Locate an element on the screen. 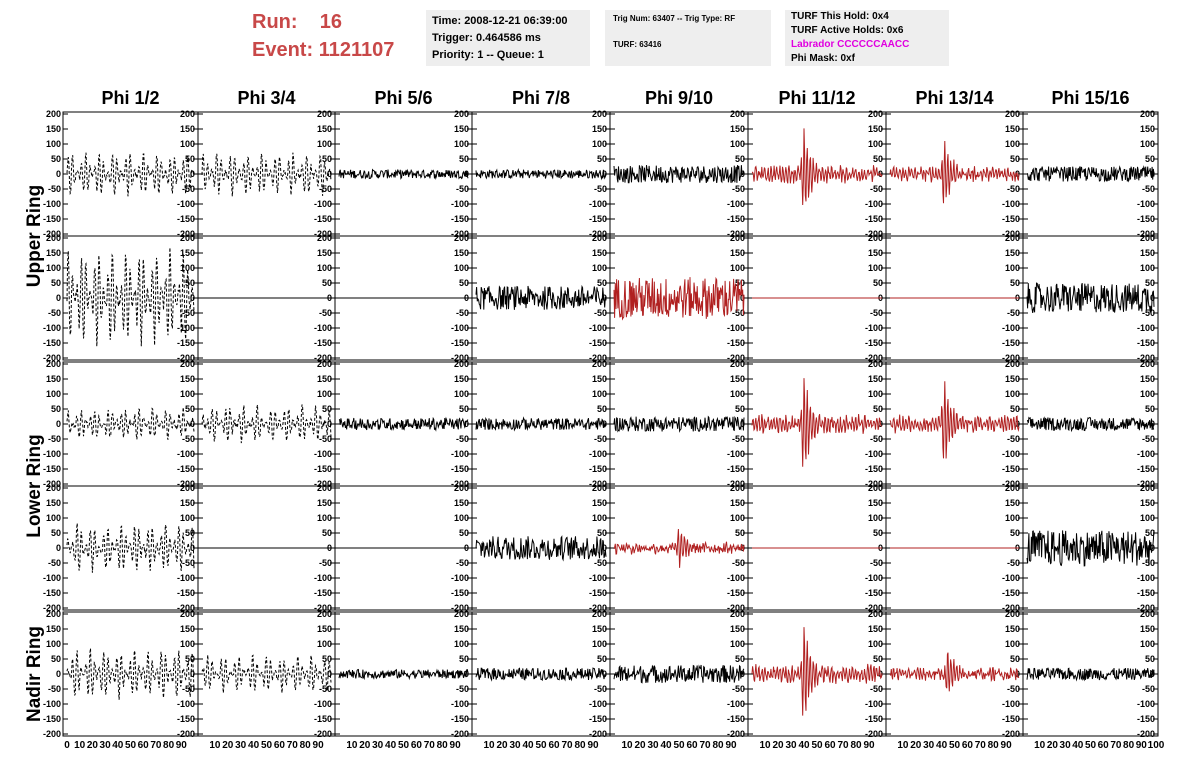 Image resolution: width=1196 pixels, height=772 pixels. x-tick-label: 80 is located at coordinates (718, 745).